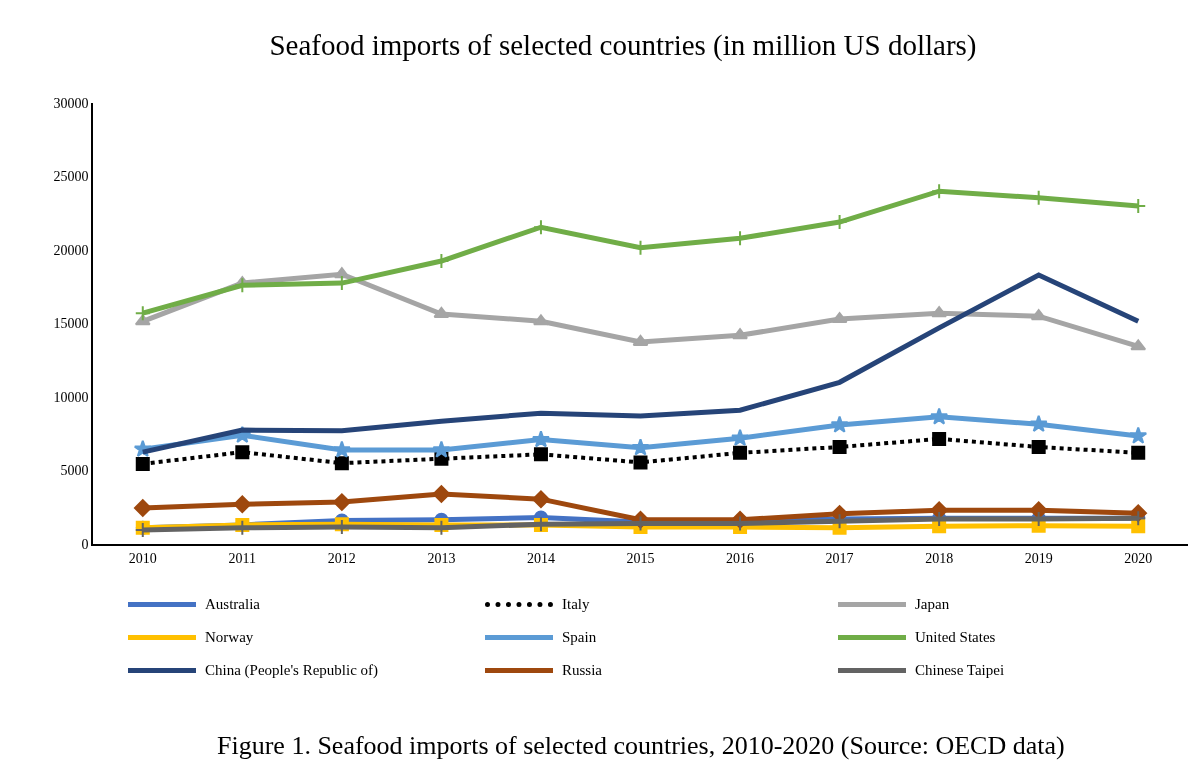  What do you see at coordinates (71, 177) in the screenshot?
I see `y-tick-label: 25000` at bounding box center [71, 177].